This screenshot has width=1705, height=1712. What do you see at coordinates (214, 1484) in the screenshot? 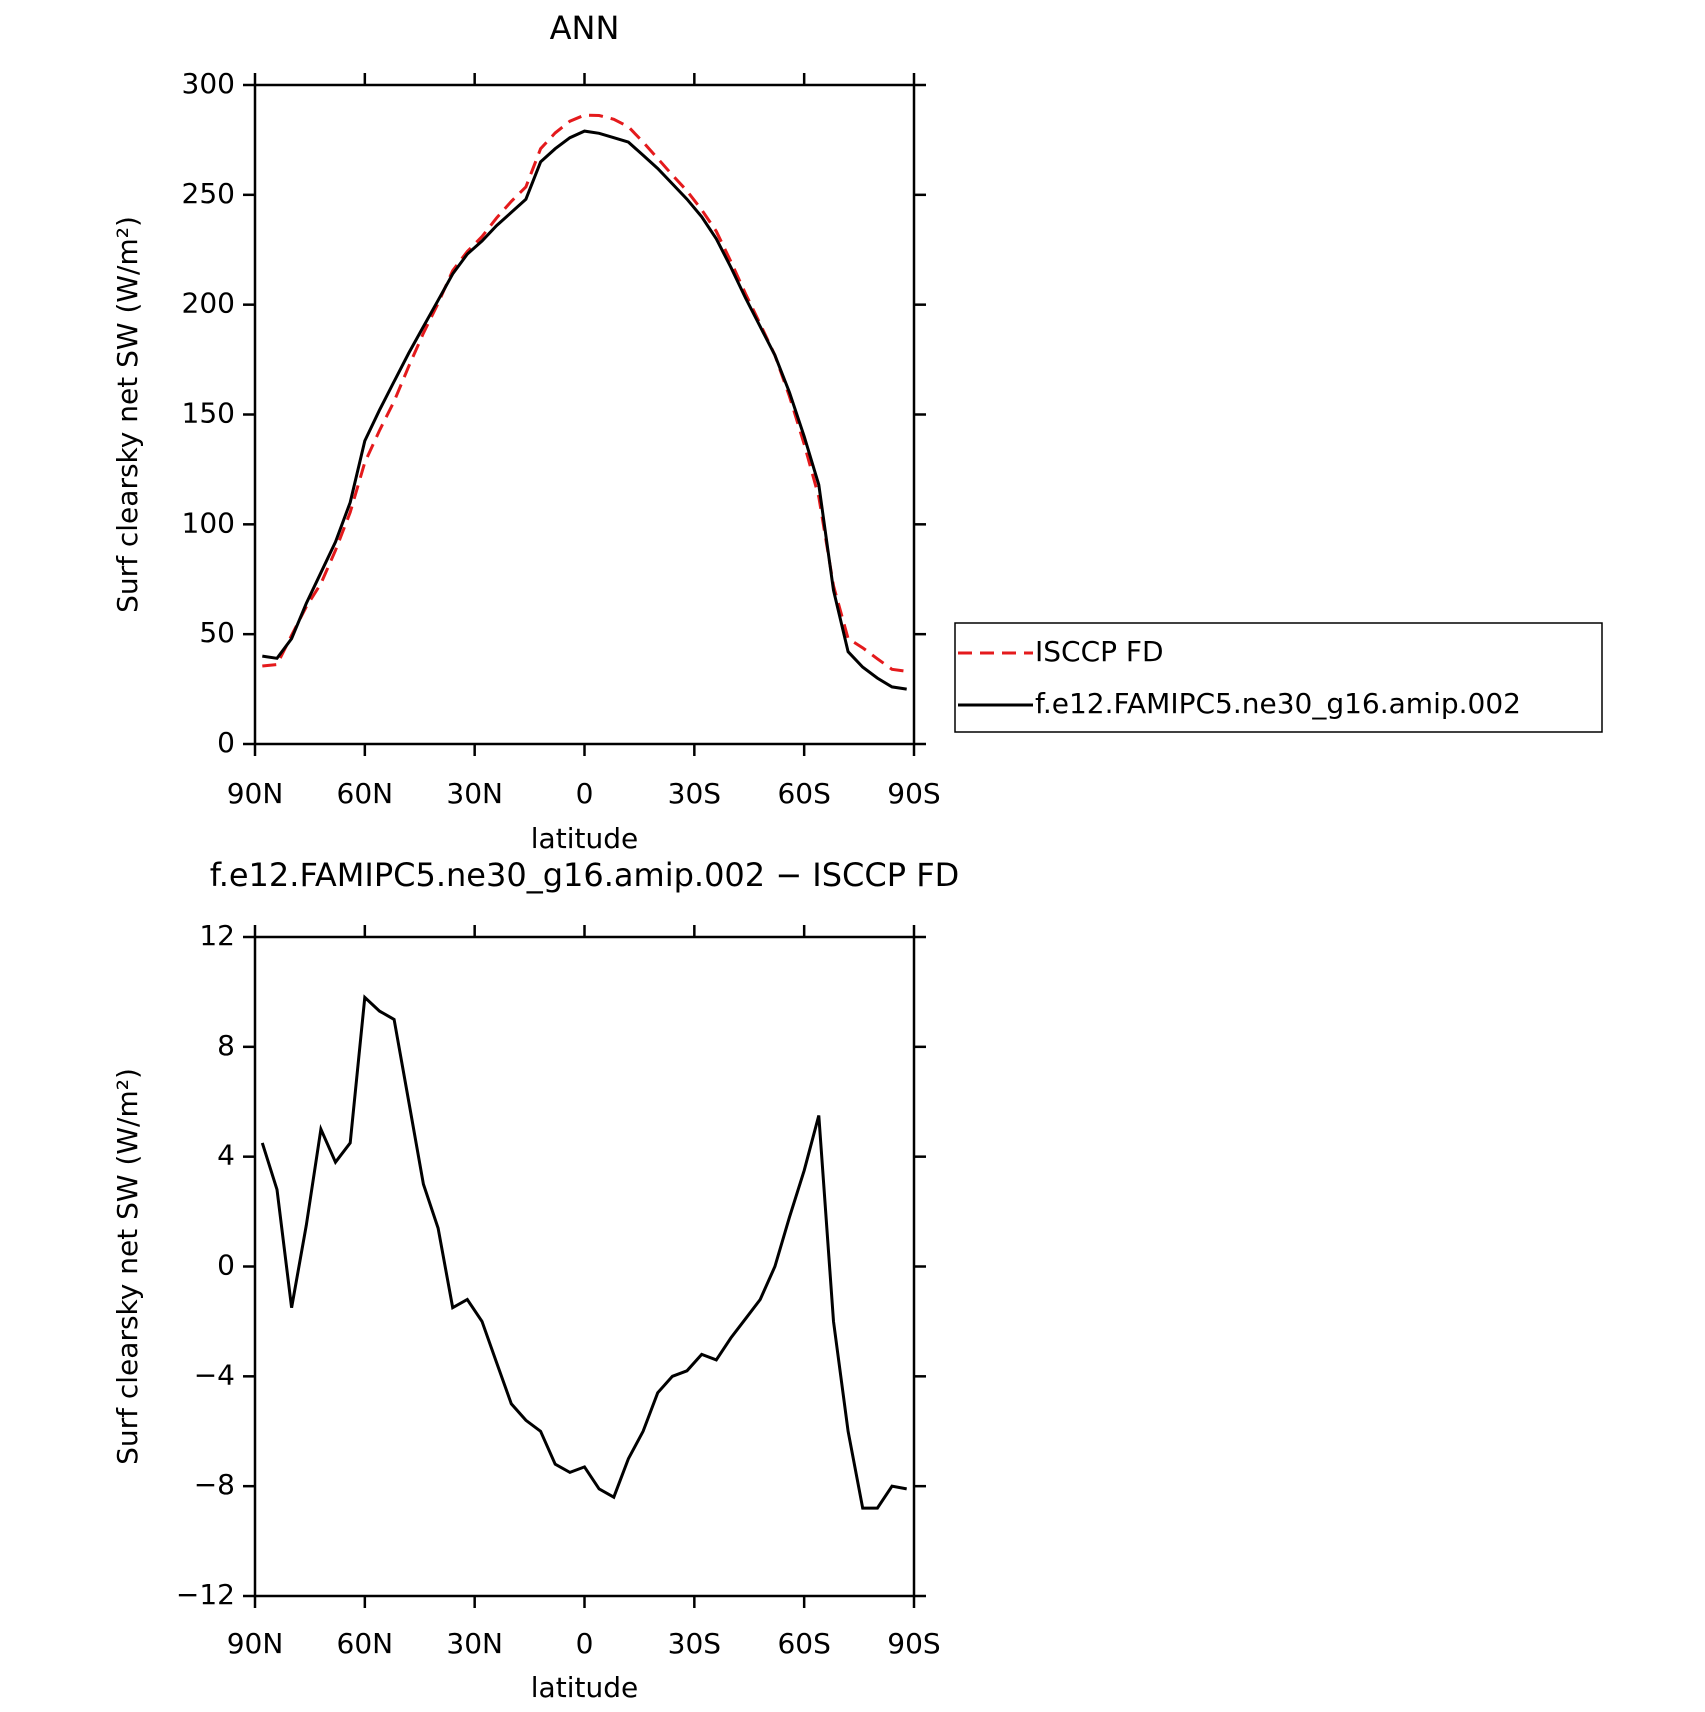
I see `y-tick-label: −8` at bounding box center [214, 1484].